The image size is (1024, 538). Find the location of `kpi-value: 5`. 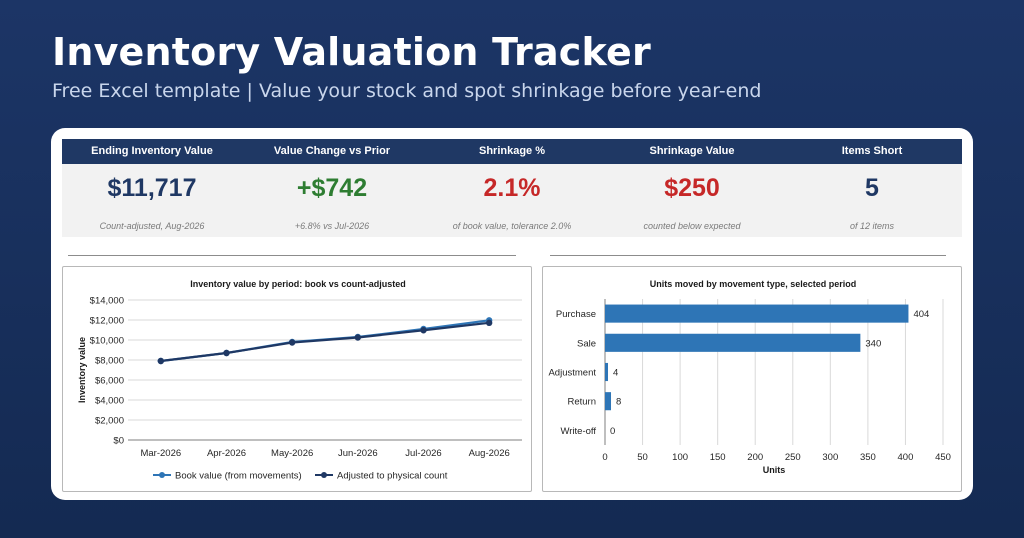

kpi-value: 5 is located at coordinates (872, 188).